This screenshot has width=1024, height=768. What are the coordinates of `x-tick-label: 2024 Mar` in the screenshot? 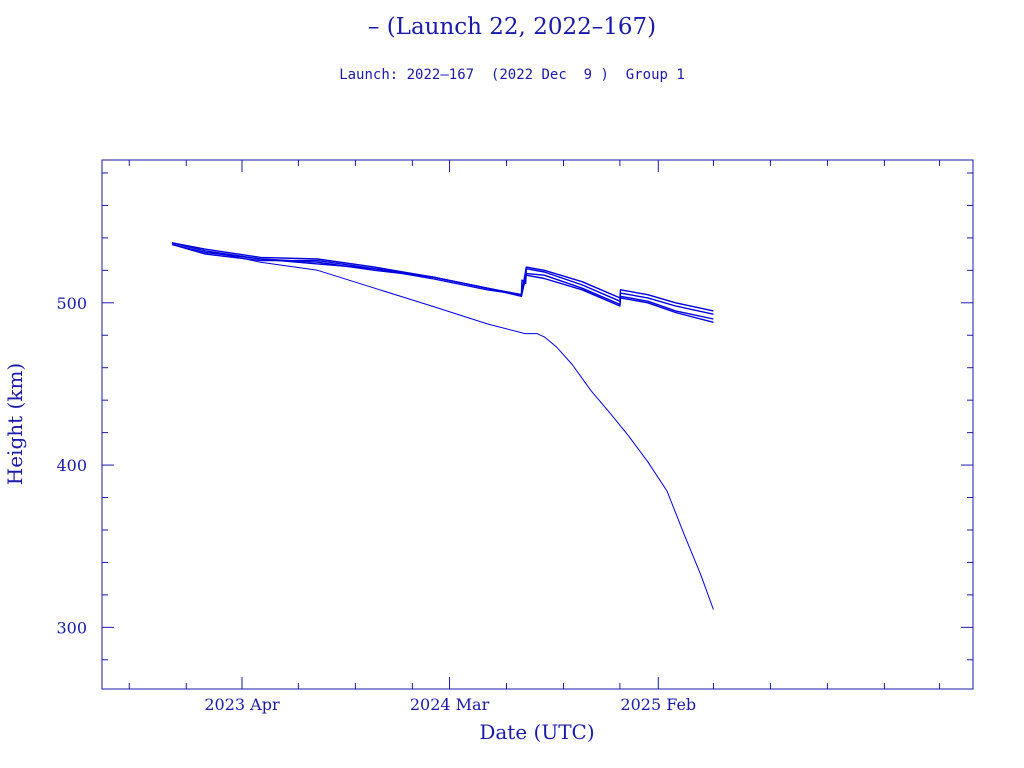 It's located at (450, 704).